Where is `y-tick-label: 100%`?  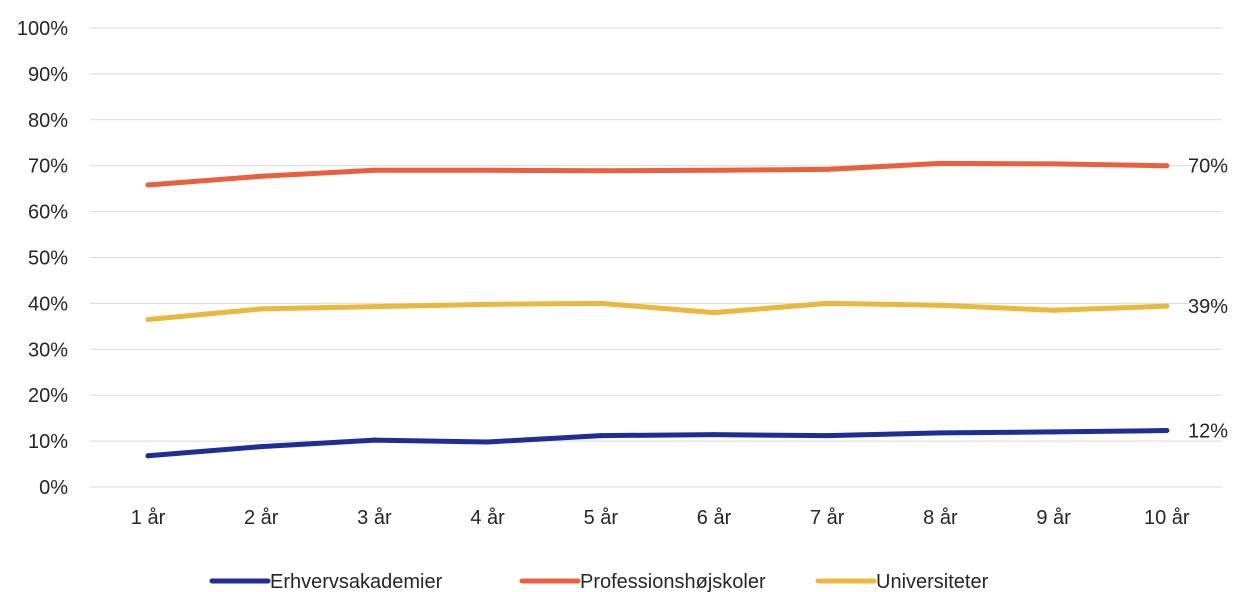 y-tick-label: 100% is located at coordinates (42, 29).